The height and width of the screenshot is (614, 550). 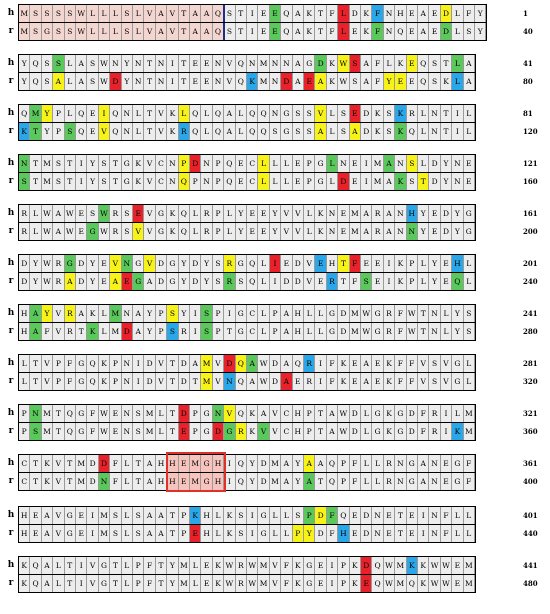 What do you see at coordinates (469, 565) in the screenshot?
I see `residue-cell: M` at bounding box center [469, 565].